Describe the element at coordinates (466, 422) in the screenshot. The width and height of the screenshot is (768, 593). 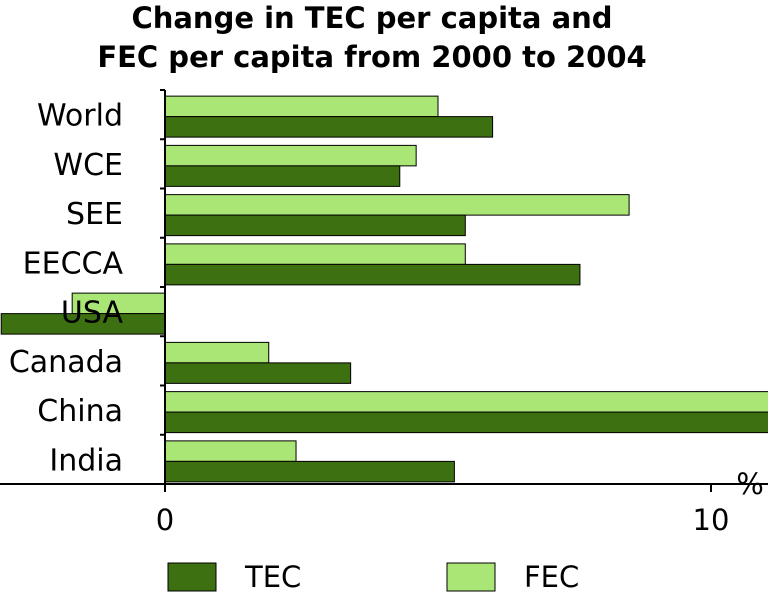
I see `bar-tec-china` at that location.